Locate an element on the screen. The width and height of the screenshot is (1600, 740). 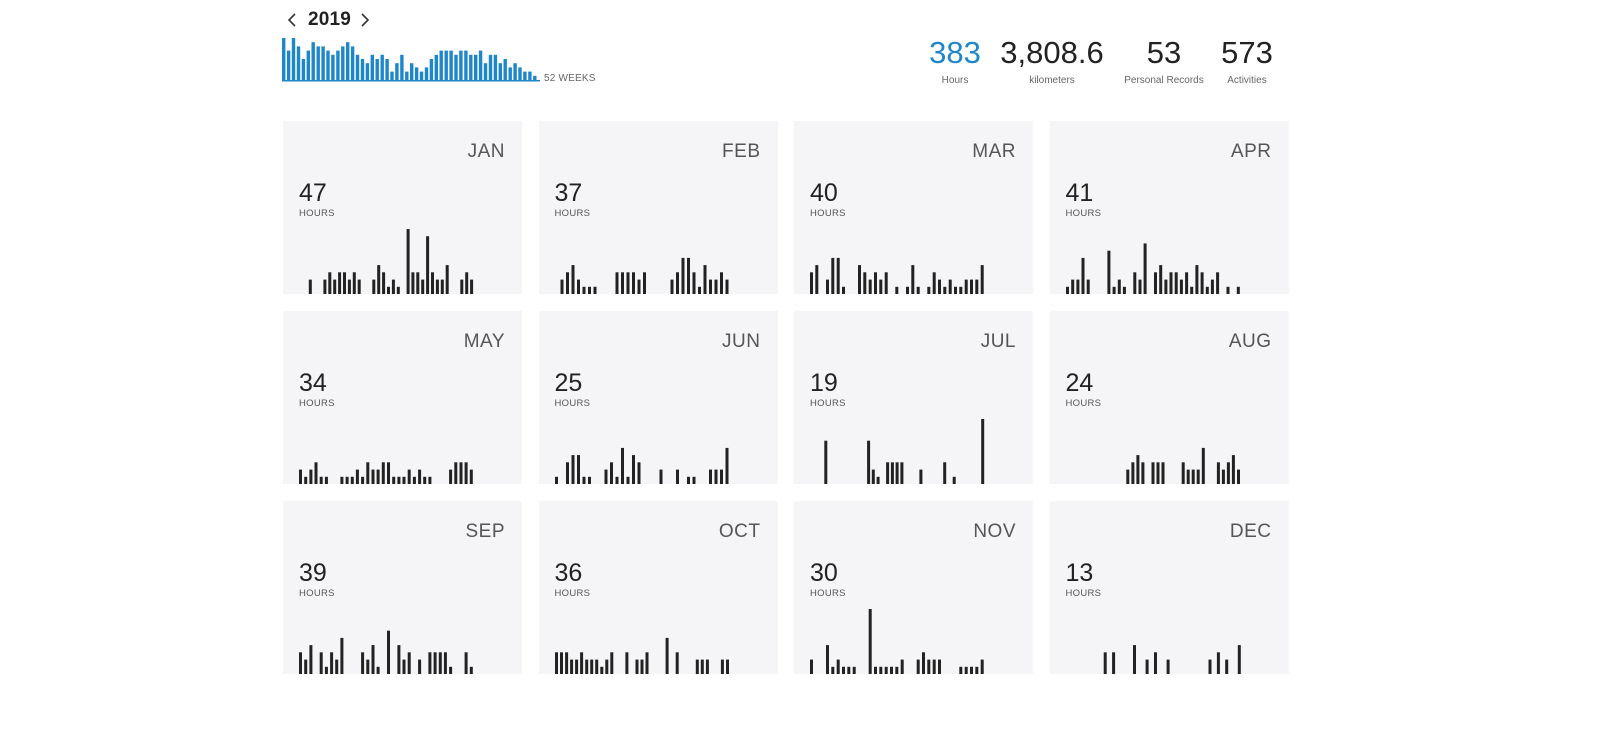
month-card-apr: APR 41 HOURS is located at coordinates (1169, 207).